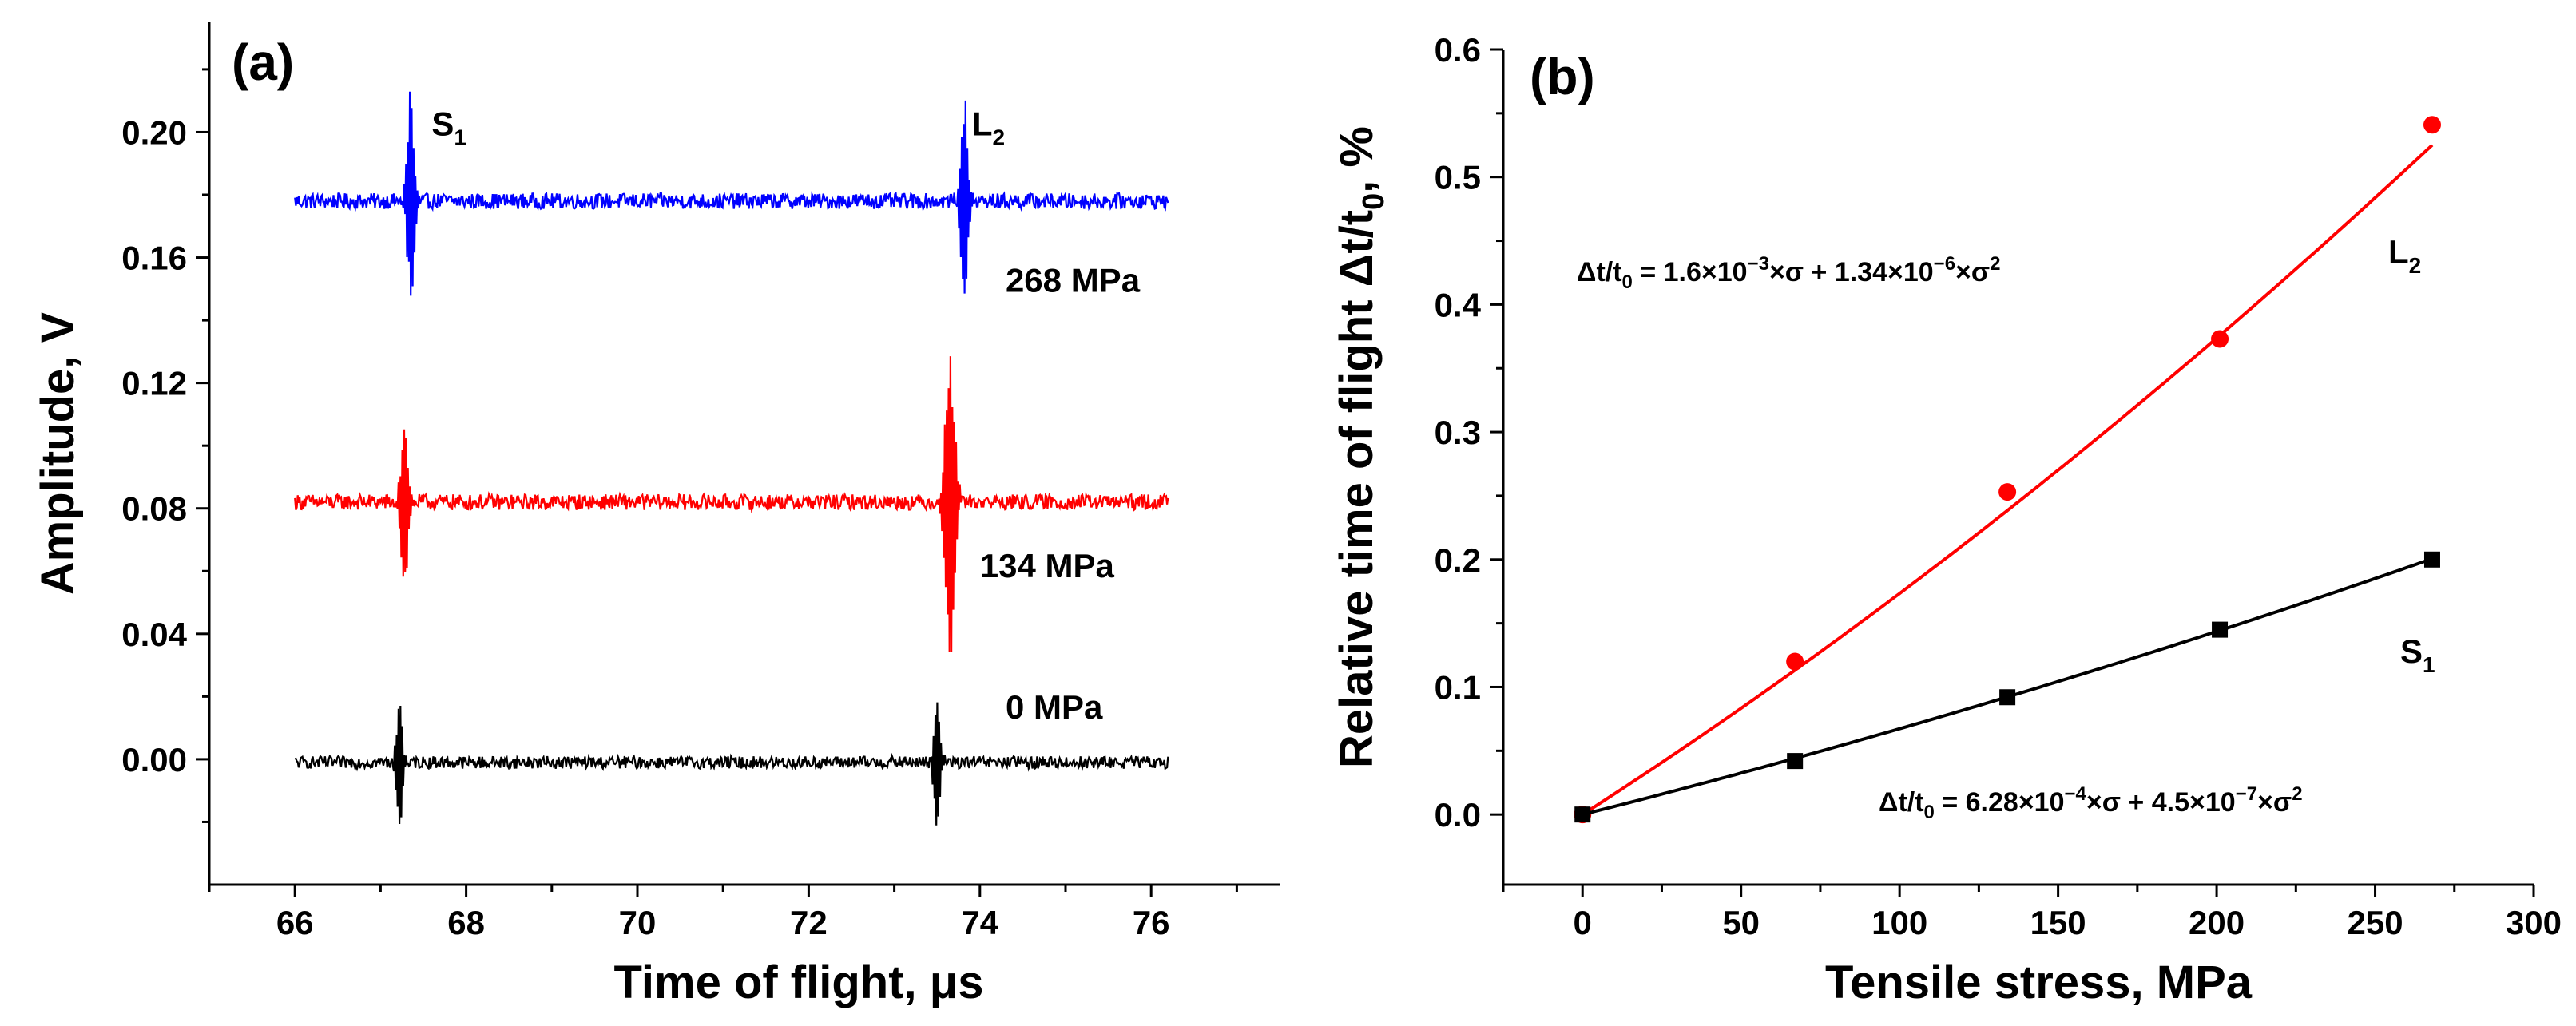  What do you see at coordinates (2534, 923) in the screenshot?
I see `panel-b-x-tick-label: 300` at bounding box center [2534, 923].